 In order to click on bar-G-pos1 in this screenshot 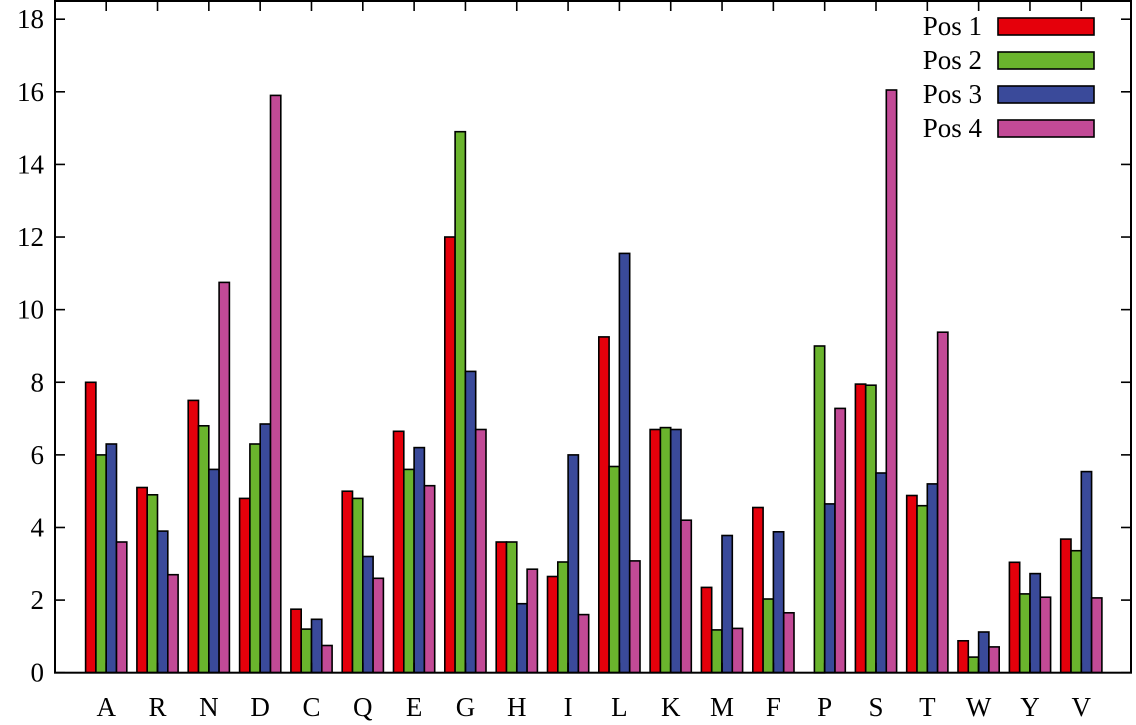, I will do `click(449, 455)`.